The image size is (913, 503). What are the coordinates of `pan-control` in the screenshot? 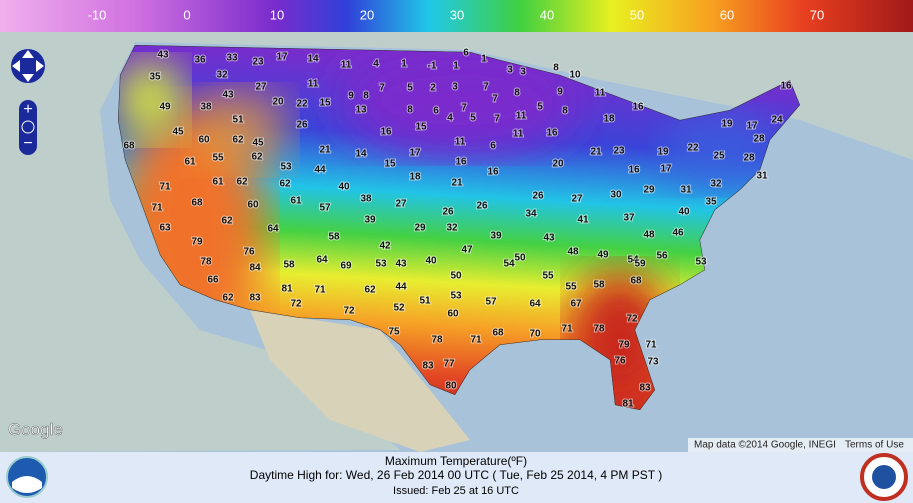 It's located at (28, 66).